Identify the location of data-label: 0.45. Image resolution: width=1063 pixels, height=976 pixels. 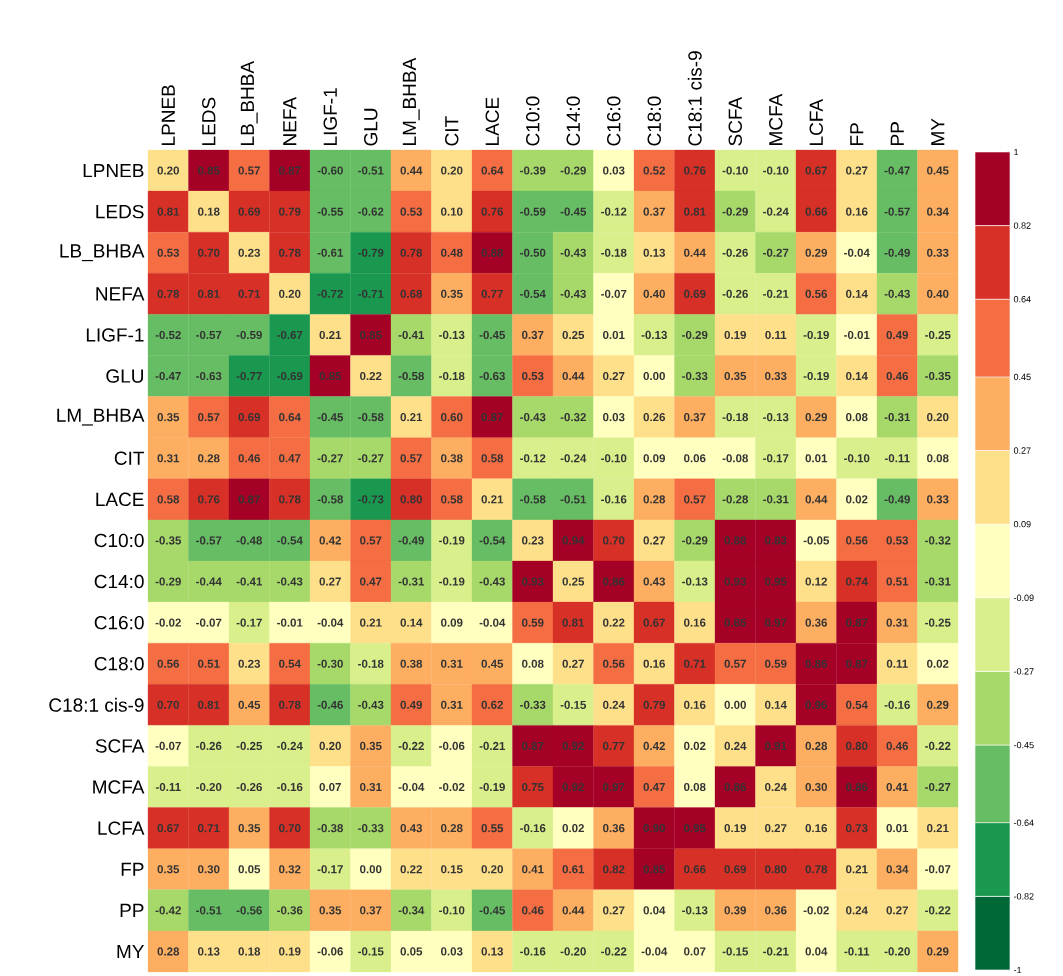
(938, 170).